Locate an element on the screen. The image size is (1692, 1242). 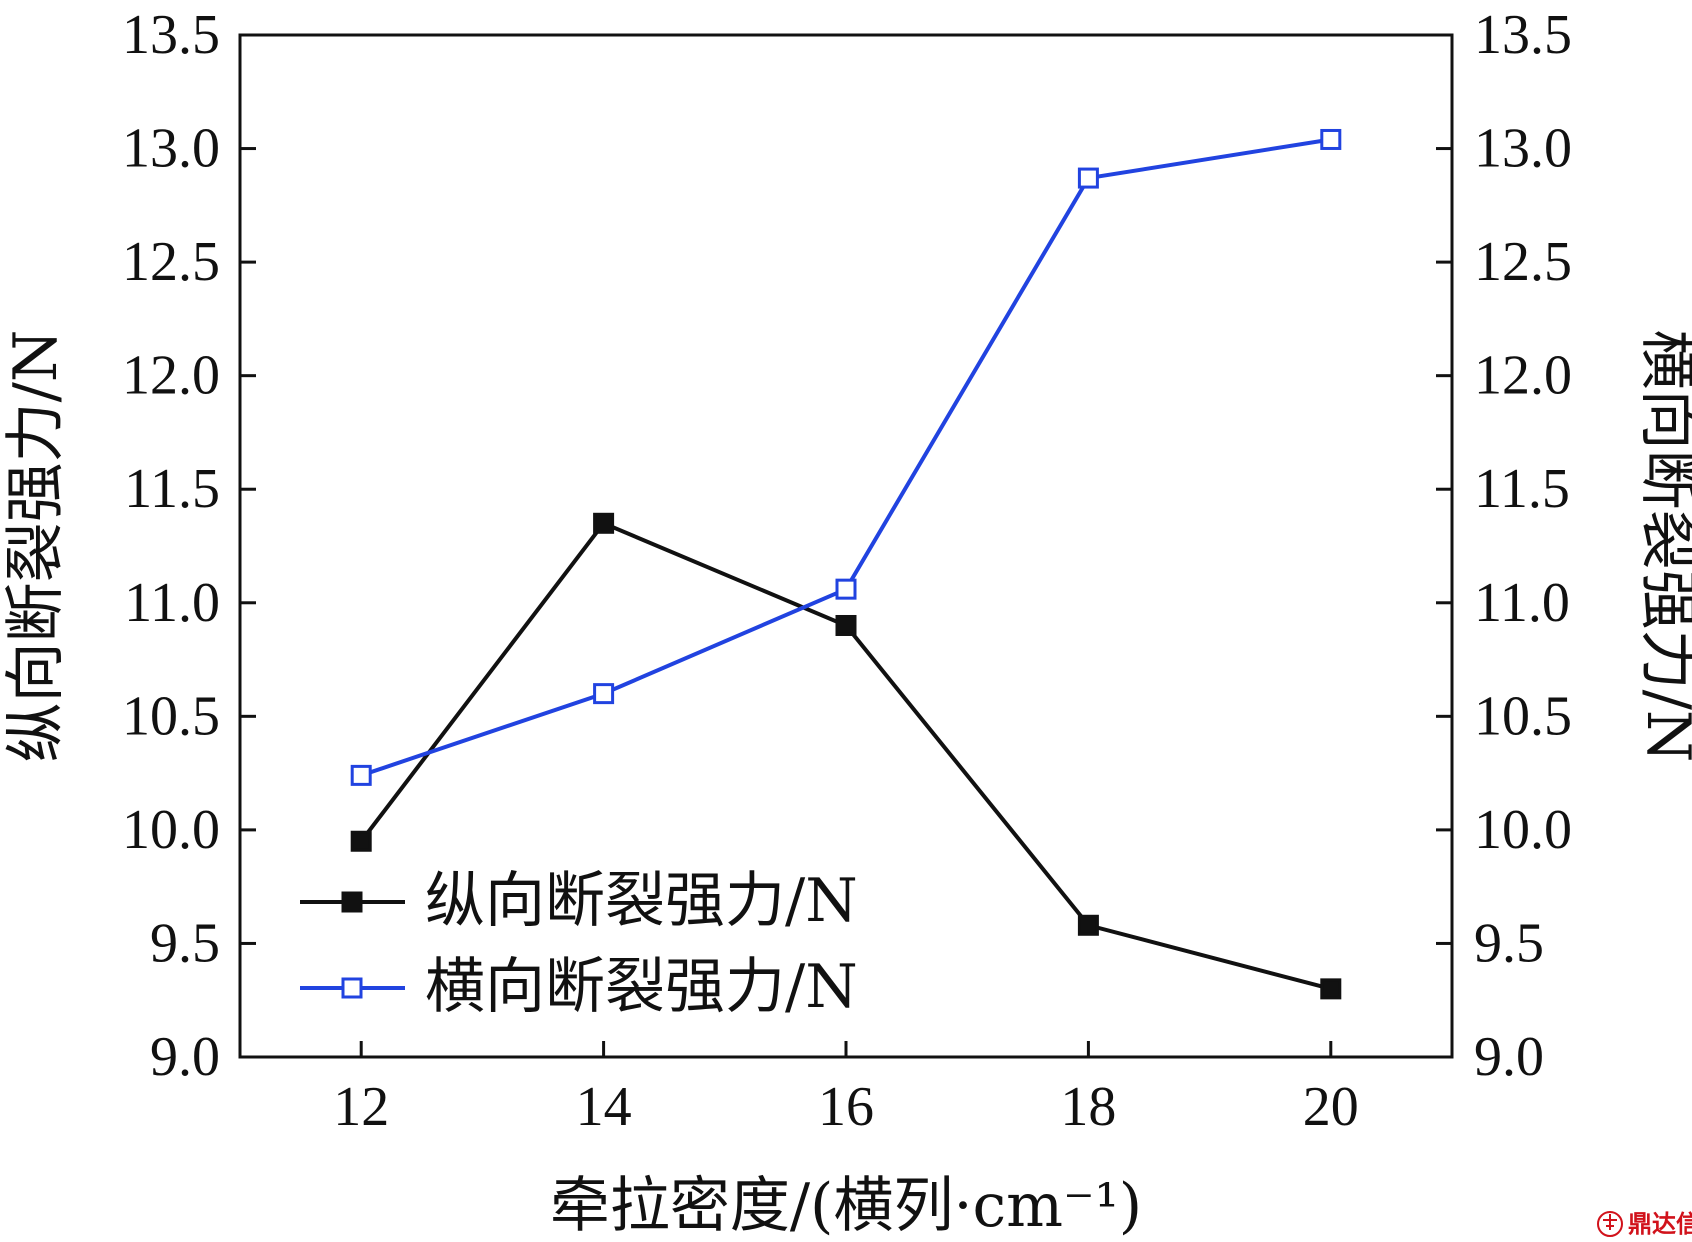
left-axis-title: 纵向断裂强力/N is located at coordinates (36, 546).